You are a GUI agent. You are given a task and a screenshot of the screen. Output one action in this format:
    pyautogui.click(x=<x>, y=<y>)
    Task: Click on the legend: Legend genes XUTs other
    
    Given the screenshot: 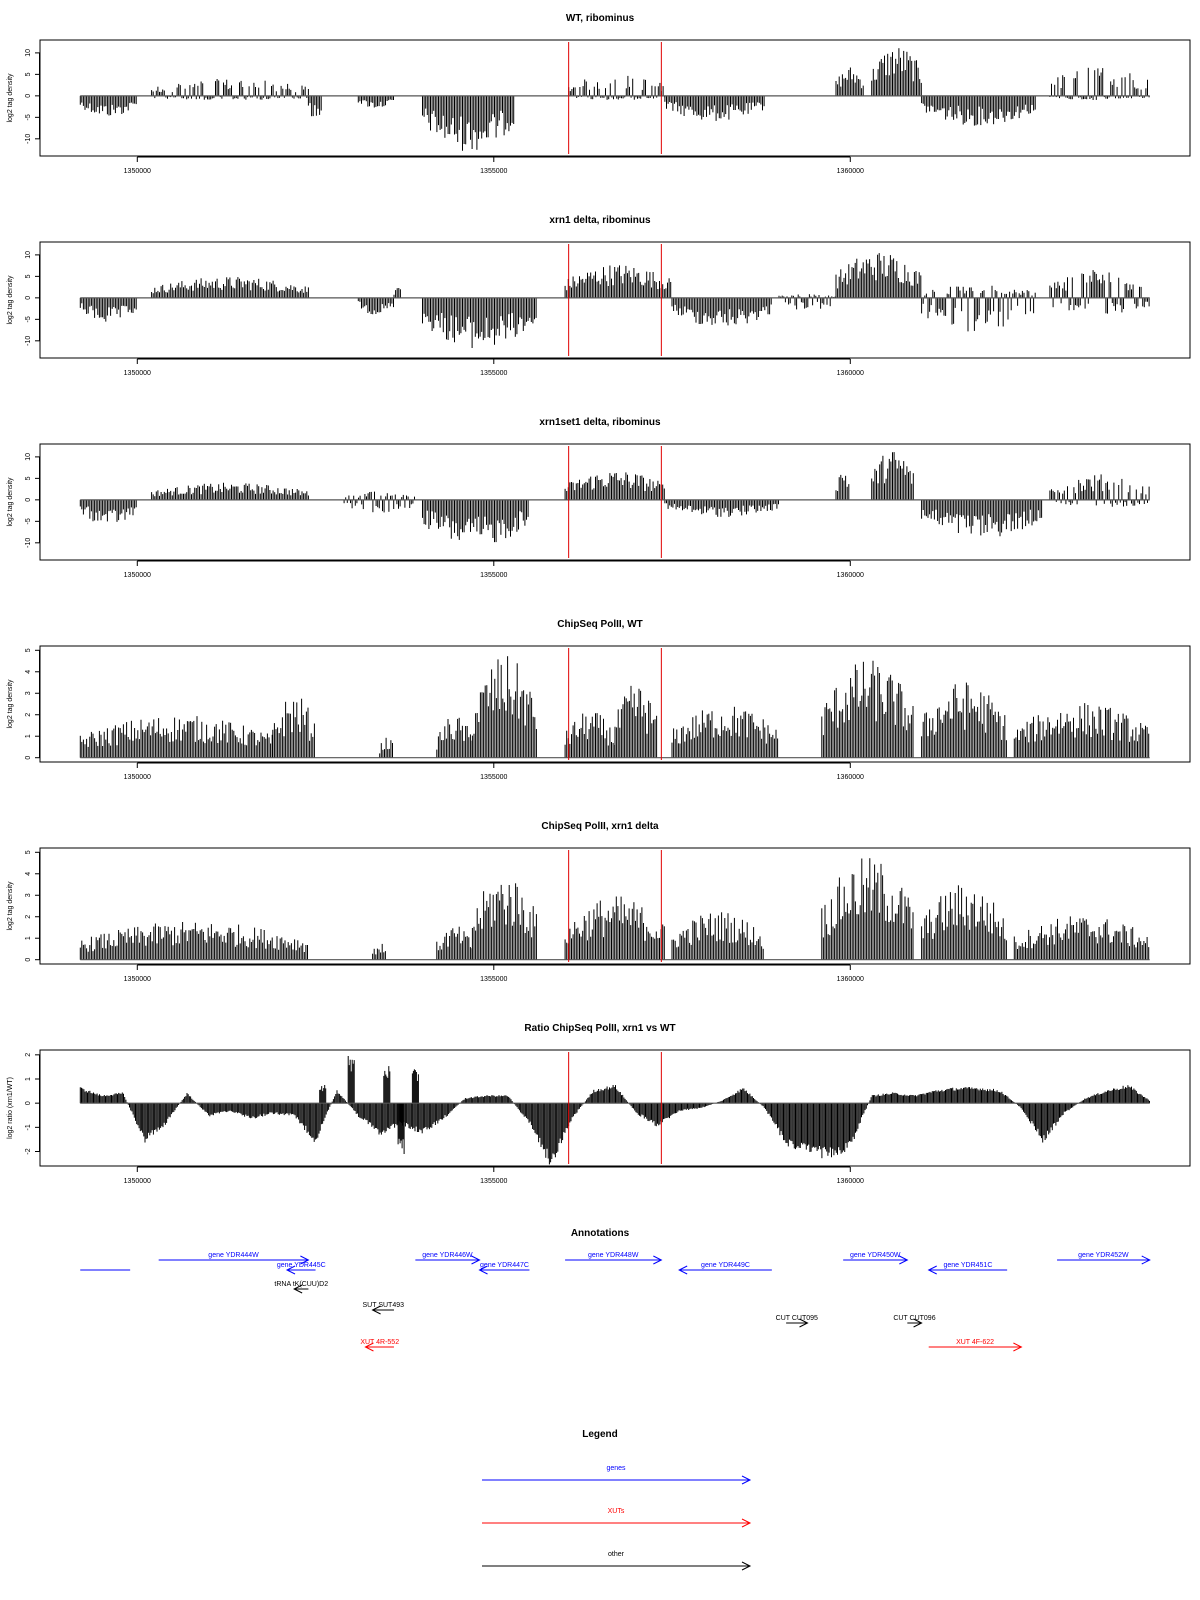 What is the action you would take?
    pyautogui.click(x=617, y=1500)
    